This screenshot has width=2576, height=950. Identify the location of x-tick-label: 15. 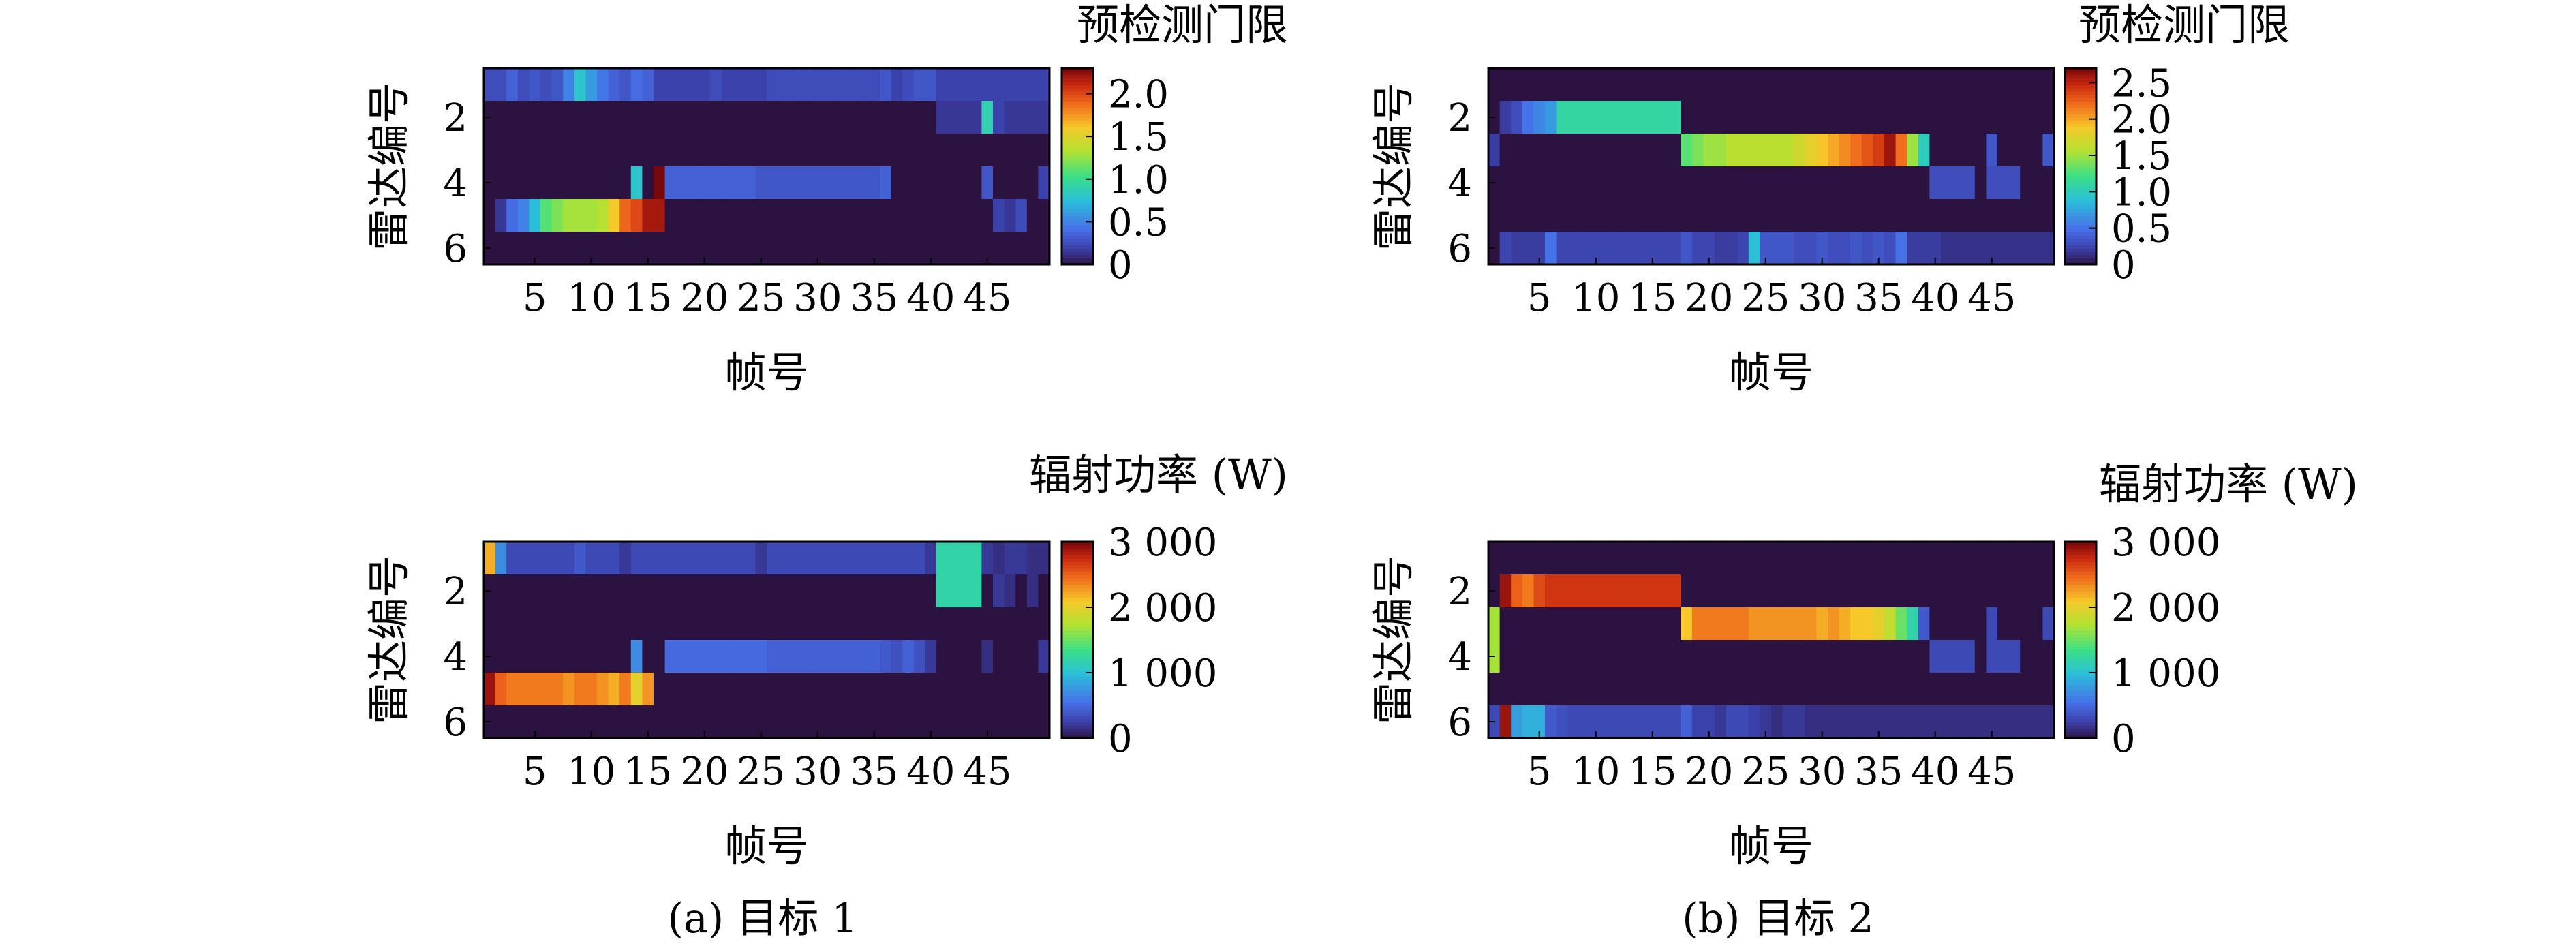
(648, 772).